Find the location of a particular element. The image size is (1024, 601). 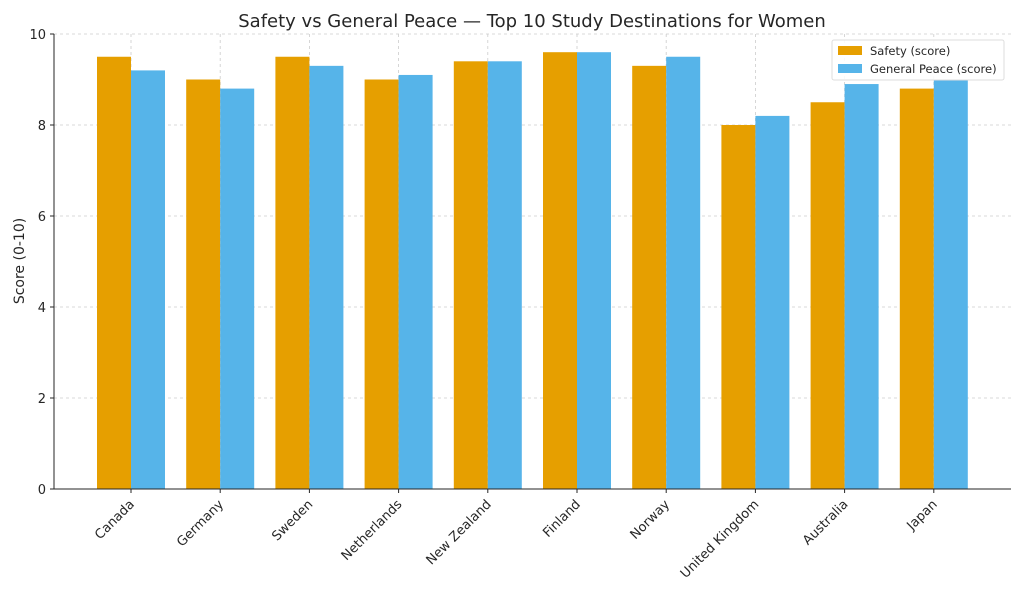

x-tick-label: Germany is located at coordinates (200, 523).